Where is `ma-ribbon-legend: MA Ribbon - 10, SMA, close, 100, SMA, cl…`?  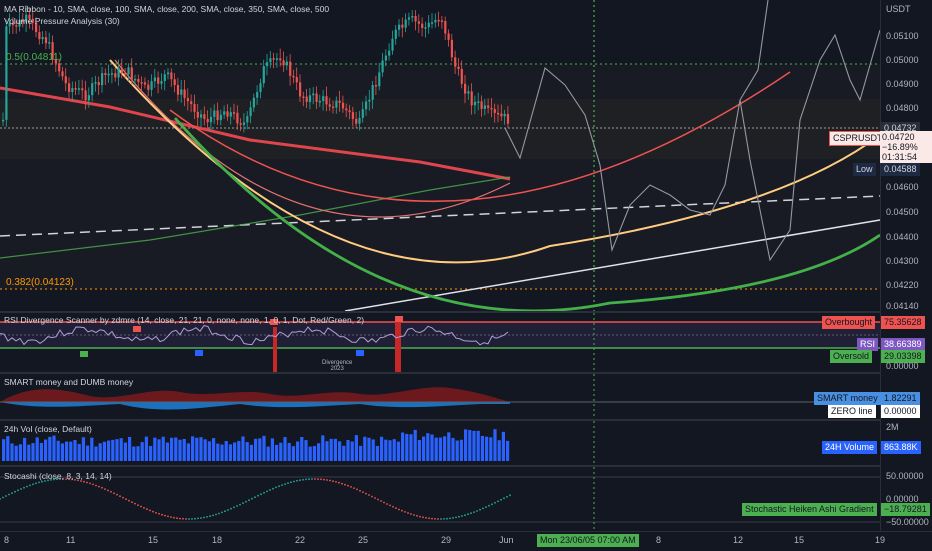
ma-ribbon-legend: MA Ribbon - 10, SMA, close, 100, SMA, cl… is located at coordinates (167, 9).